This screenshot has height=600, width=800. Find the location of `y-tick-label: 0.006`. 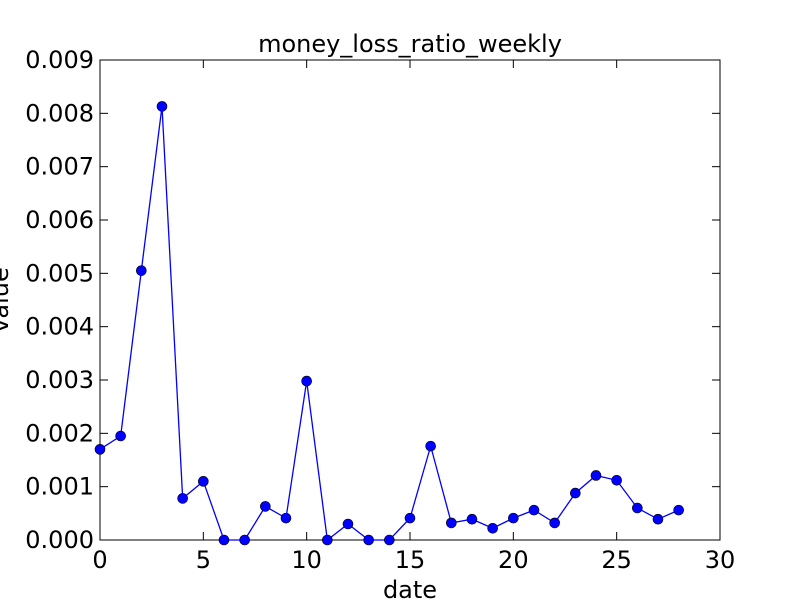

y-tick-label: 0.006 is located at coordinates (59, 220).